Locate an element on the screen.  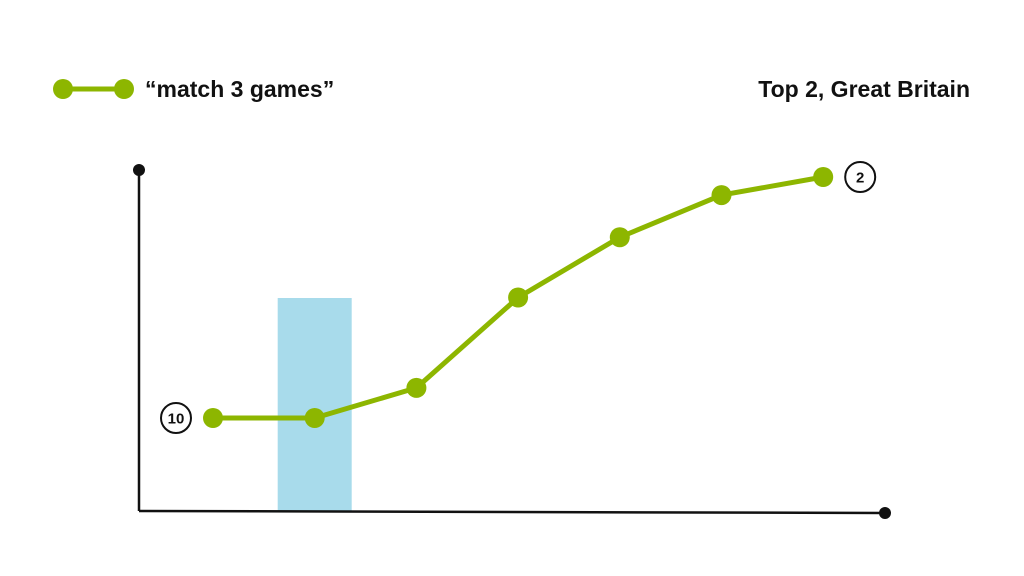
x-axis is located at coordinates (512, 512).